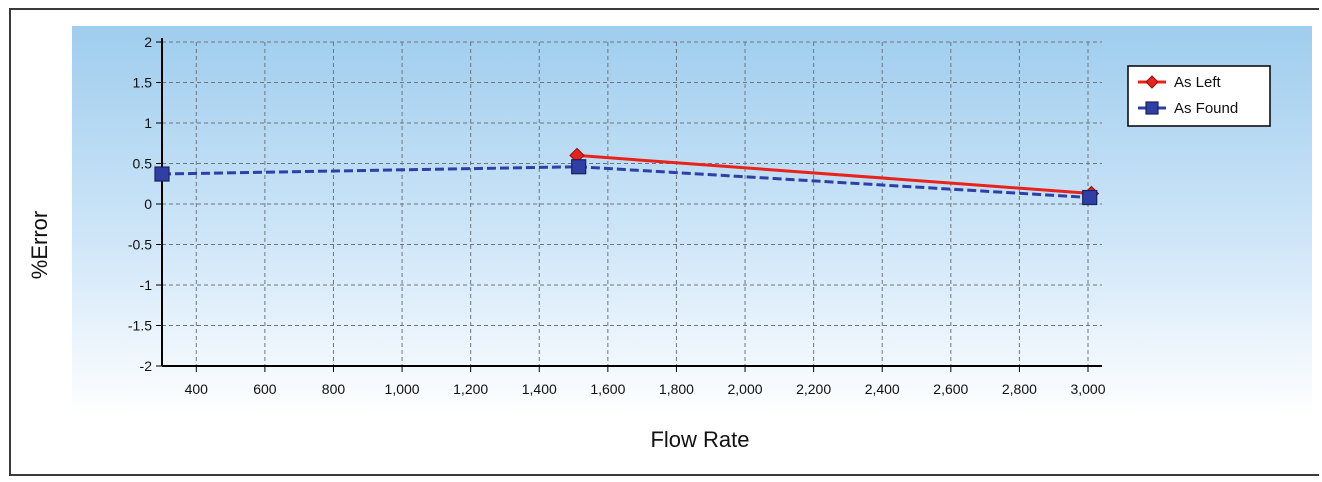  What do you see at coordinates (1087, 389) in the screenshot?
I see `x-tick-label: 3,000` at bounding box center [1087, 389].